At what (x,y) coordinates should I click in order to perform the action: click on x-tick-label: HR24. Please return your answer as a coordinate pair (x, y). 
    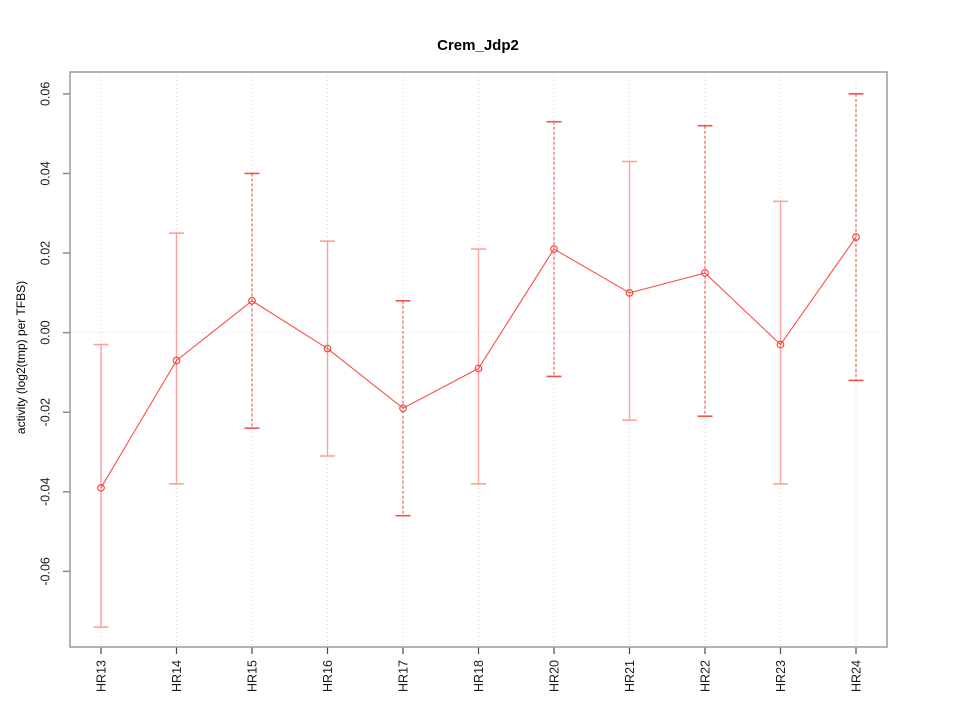
    Looking at the image, I should click on (856, 676).